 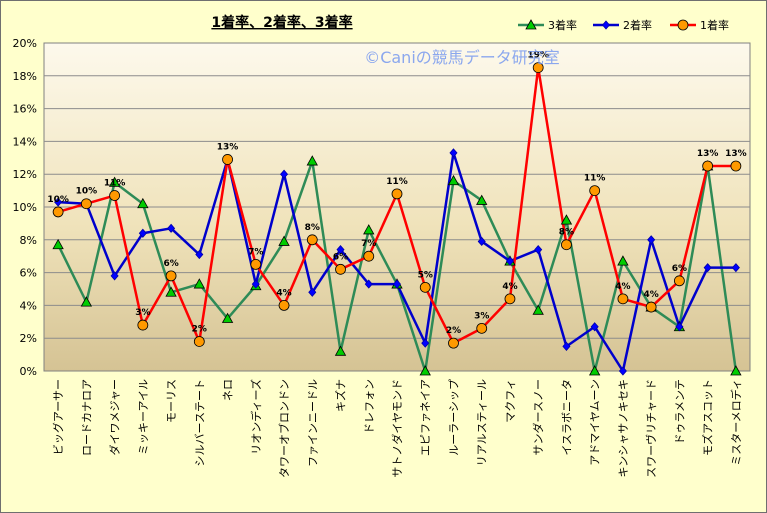 I want to click on legend-label: 3着率, so click(x=562, y=25).